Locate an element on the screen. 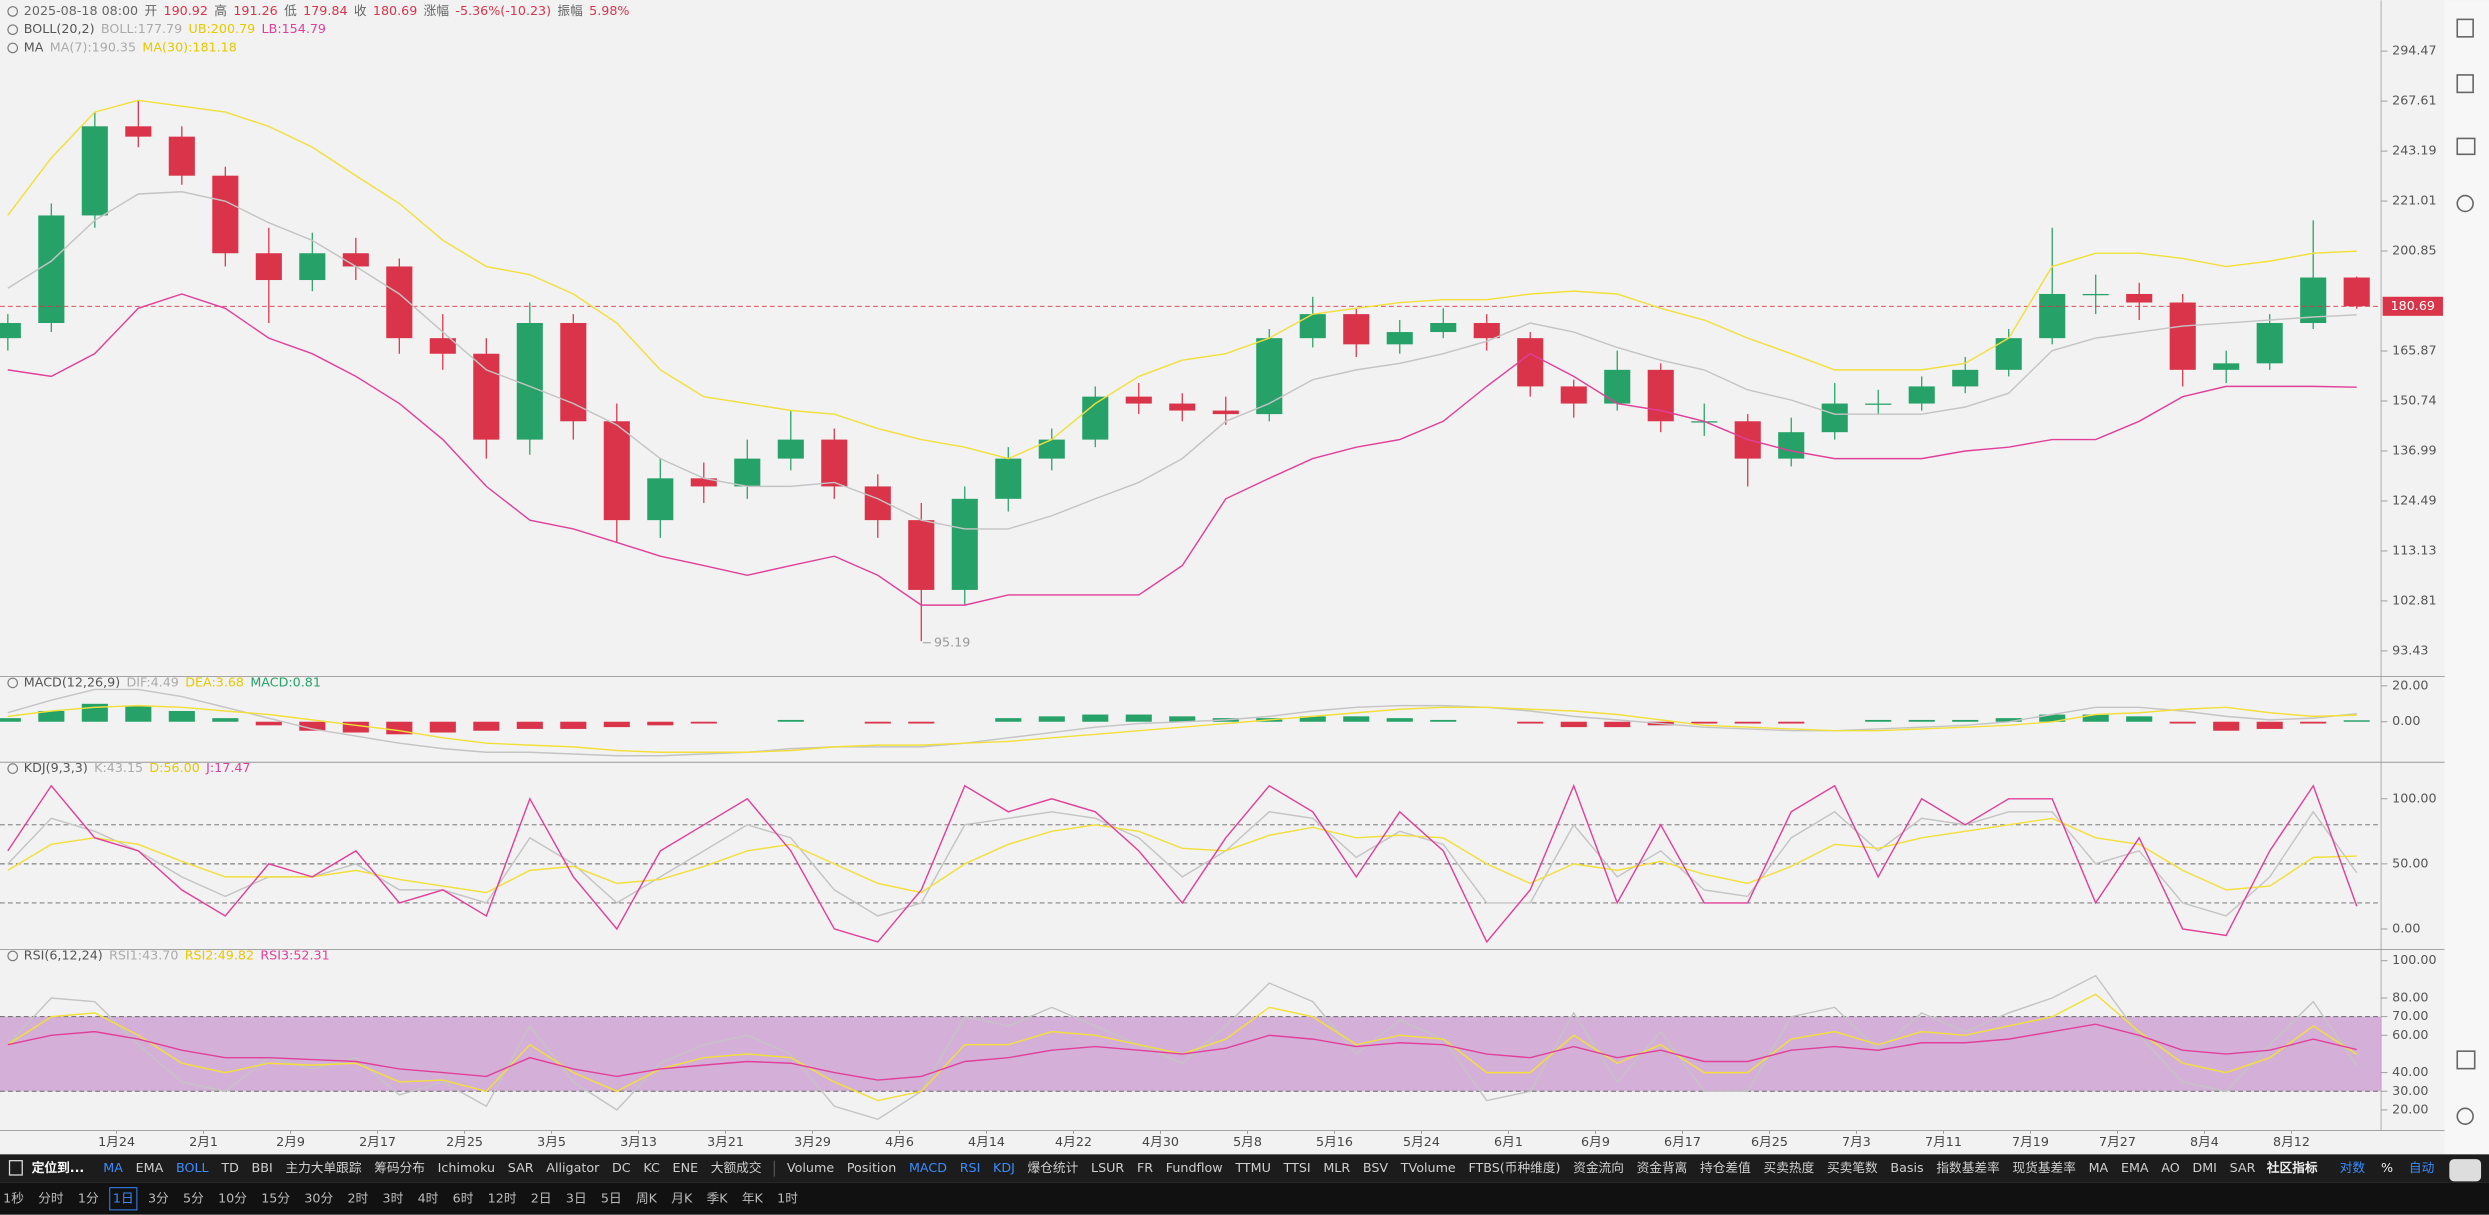 The image size is (2489, 1215). indicator-button: 筹码分布 is located at coordinates (399, 1167).